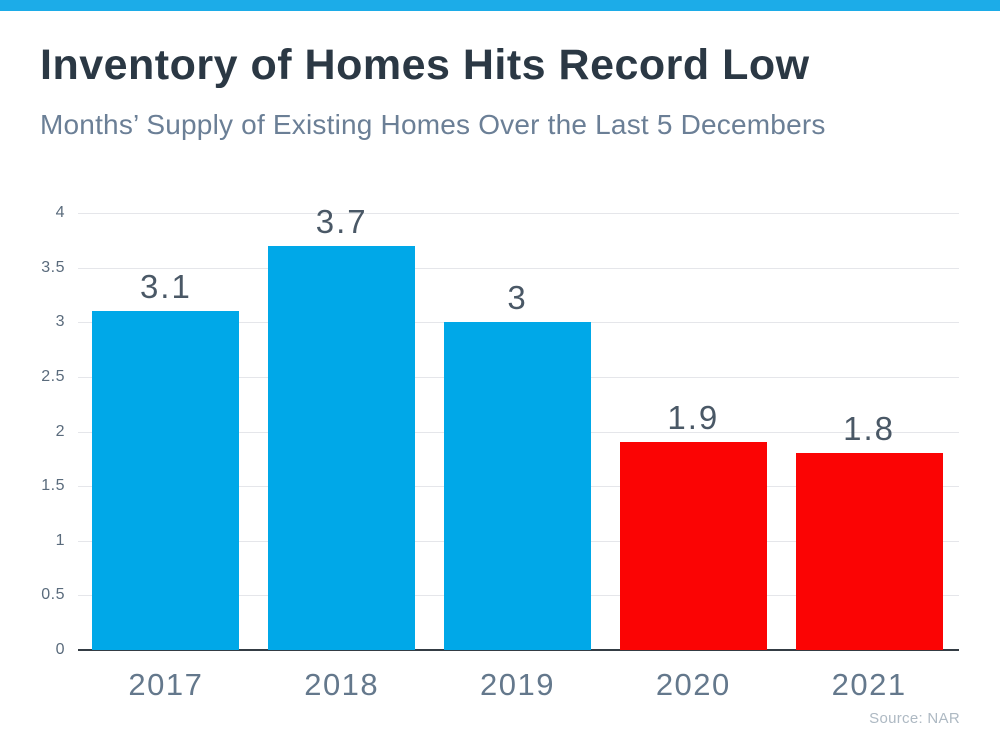 Image resolution: width=1000 pixels, height=750 pixels. What do you see at coordinates (500, 5) in the screenshot?
I see `top-accent-bar` at bounding box center [500, 5].